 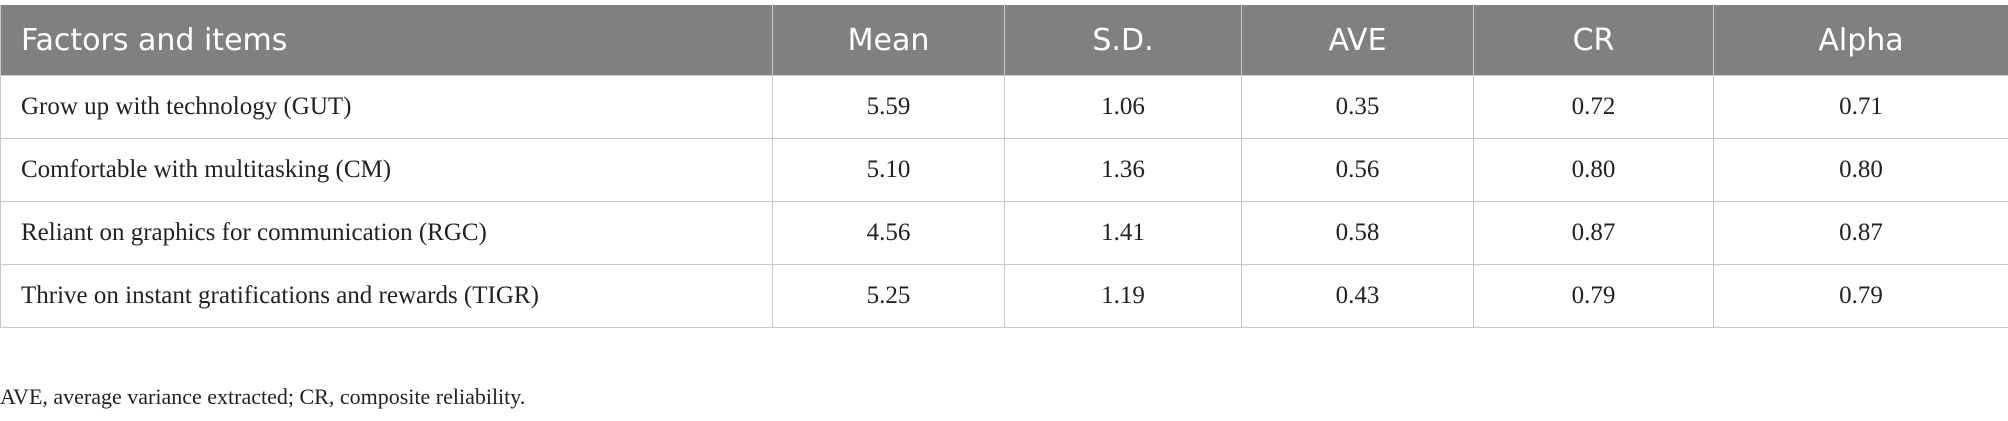 What do you see at coordinates (386, 107) in the screenshot?
I see `row-label: Grow up with technology (GUT)` at bounding box center [386, 107].